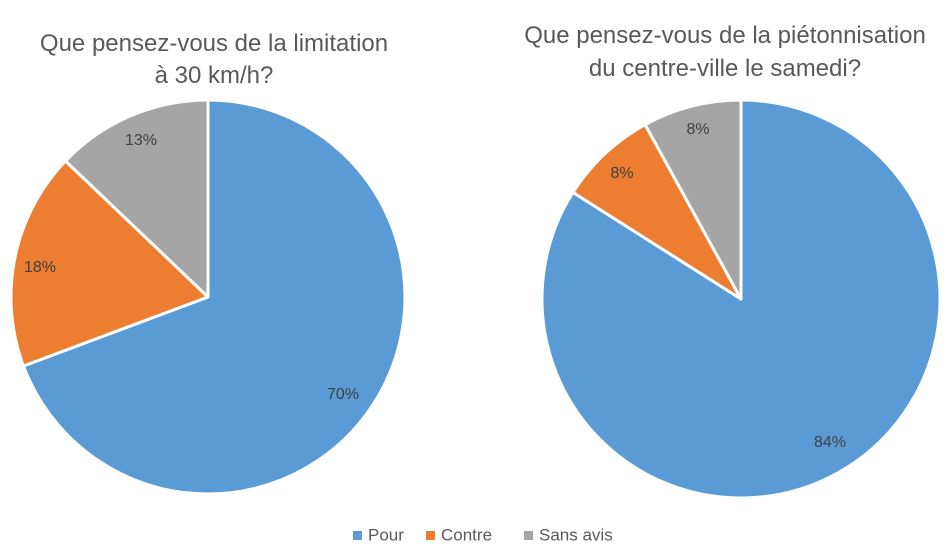 Image resolution: width=946 pixels, height=556 pixels. I want to click on data-label-contre: 8%, so click(621, 173).